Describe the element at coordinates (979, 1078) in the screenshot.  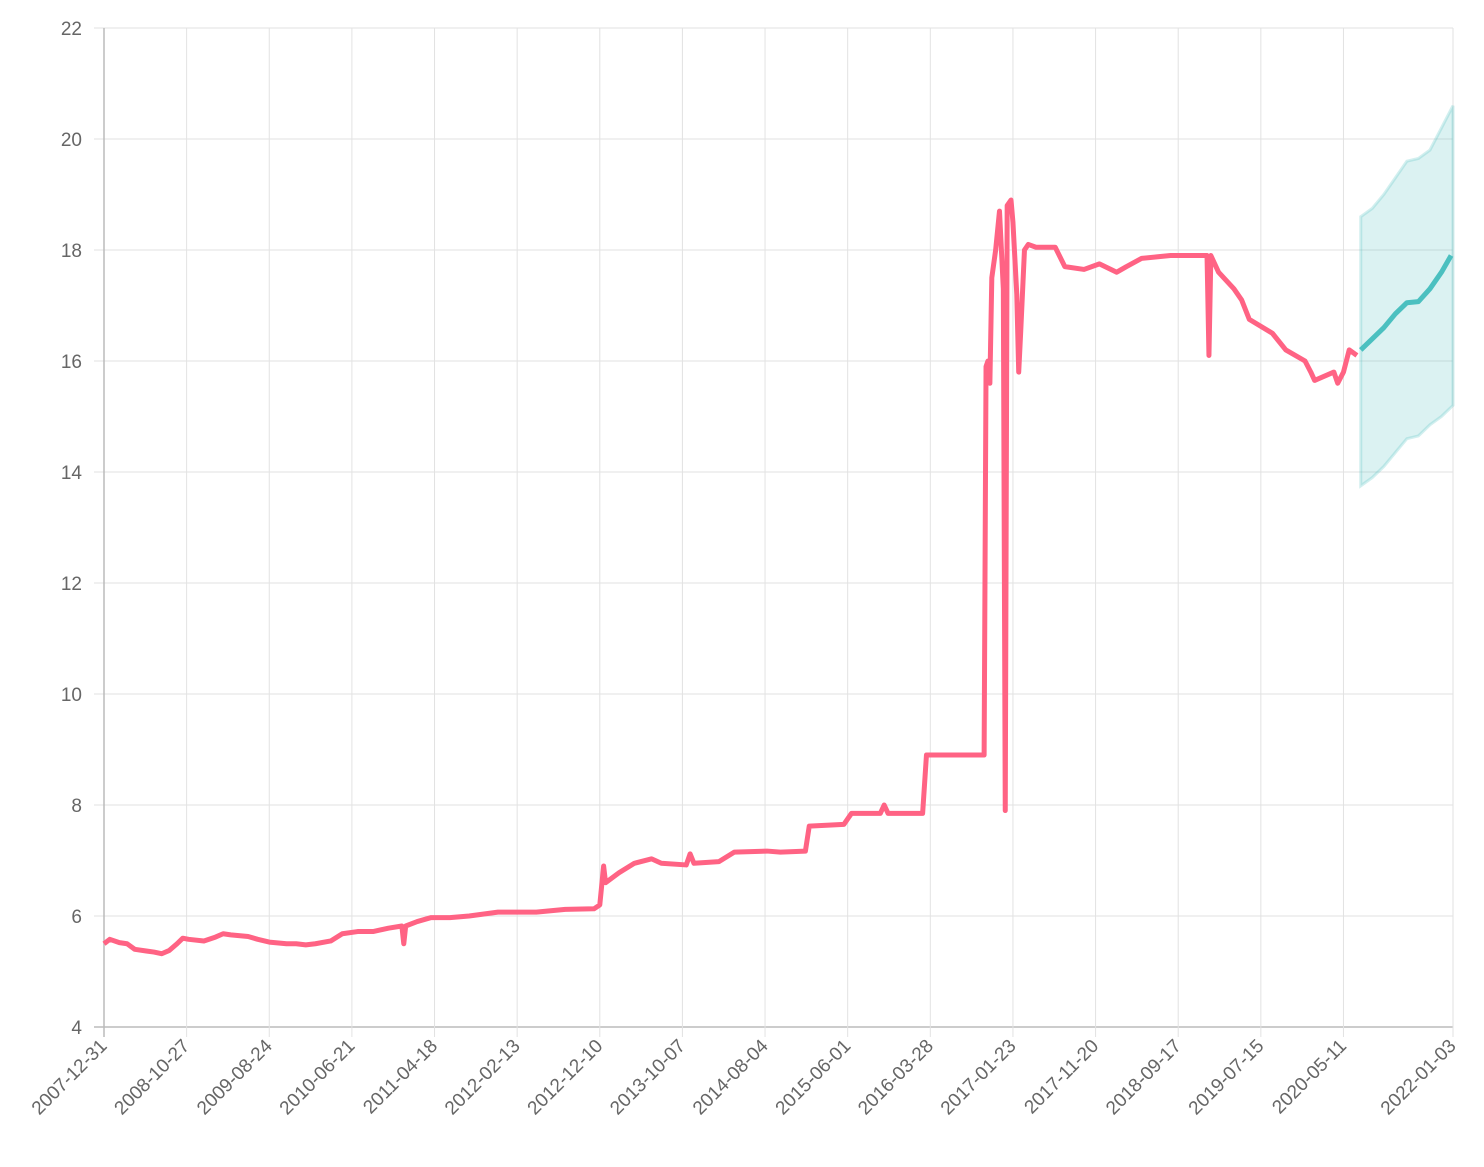
I see `x-tick-label: 2017-01-23` at that location.